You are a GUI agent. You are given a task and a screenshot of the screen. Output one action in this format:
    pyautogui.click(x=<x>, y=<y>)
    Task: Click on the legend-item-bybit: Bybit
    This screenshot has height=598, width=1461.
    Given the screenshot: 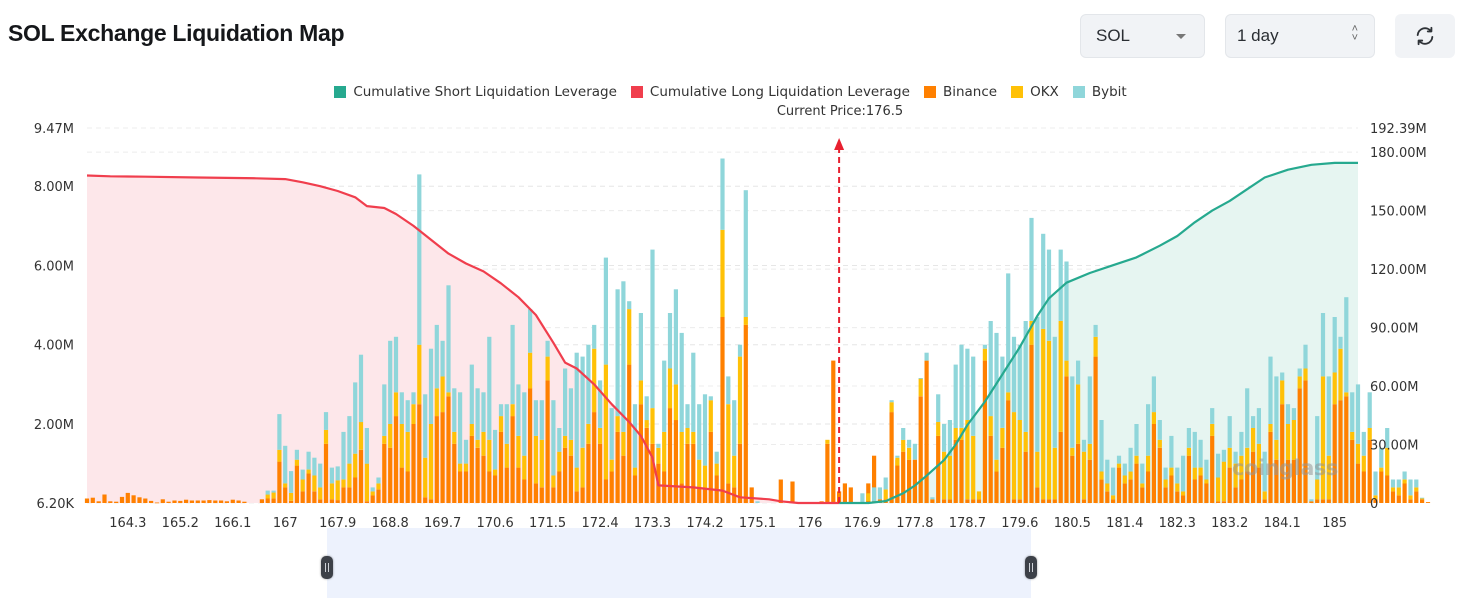 What is the action you would take?
    pyautogui.click(x=1099, y=92)
    